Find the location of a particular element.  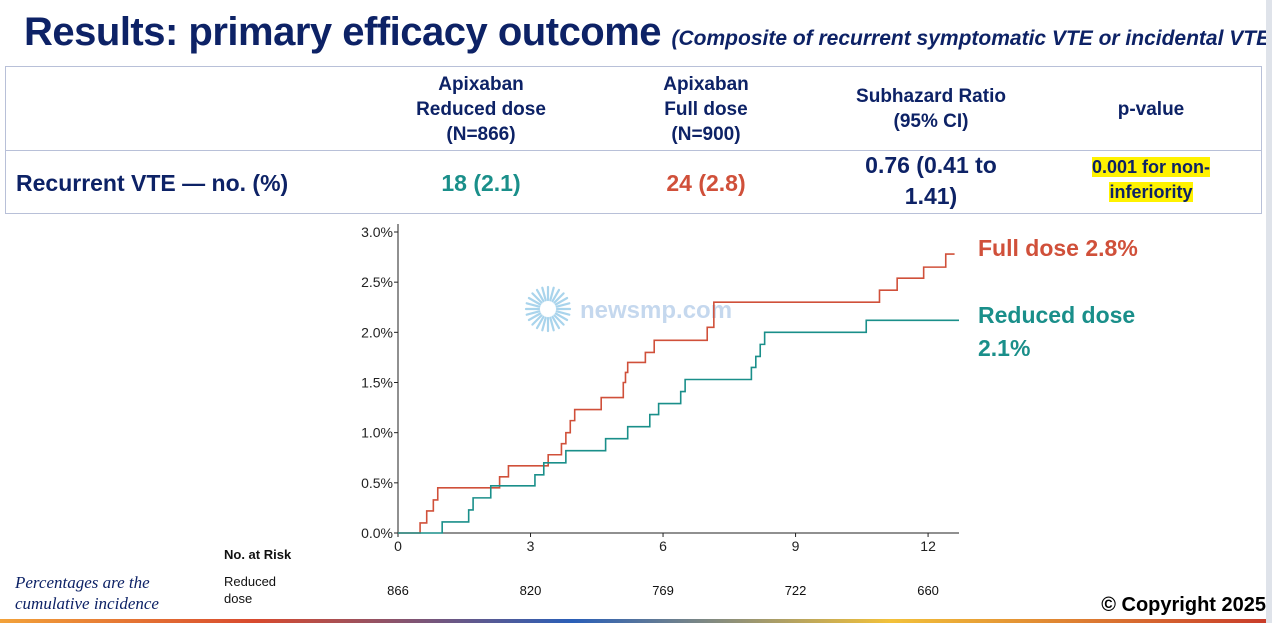

watermark: newsmp.com is located at coordinates (628, 309).